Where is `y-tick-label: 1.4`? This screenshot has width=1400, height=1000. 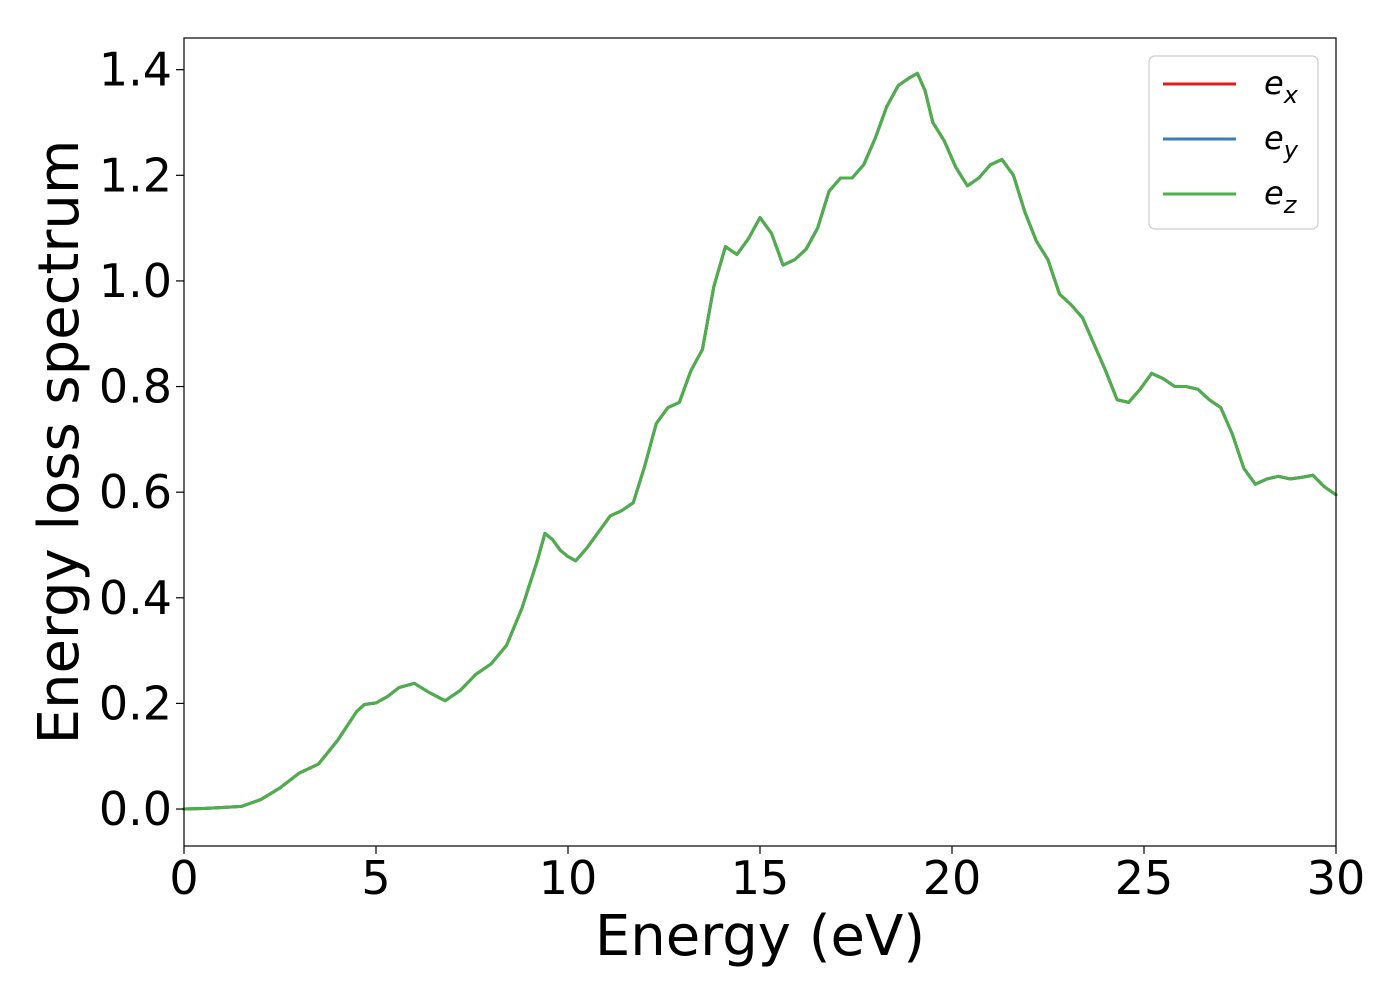 y-tick-label: 1.4 is located at coordinates (135, 70).